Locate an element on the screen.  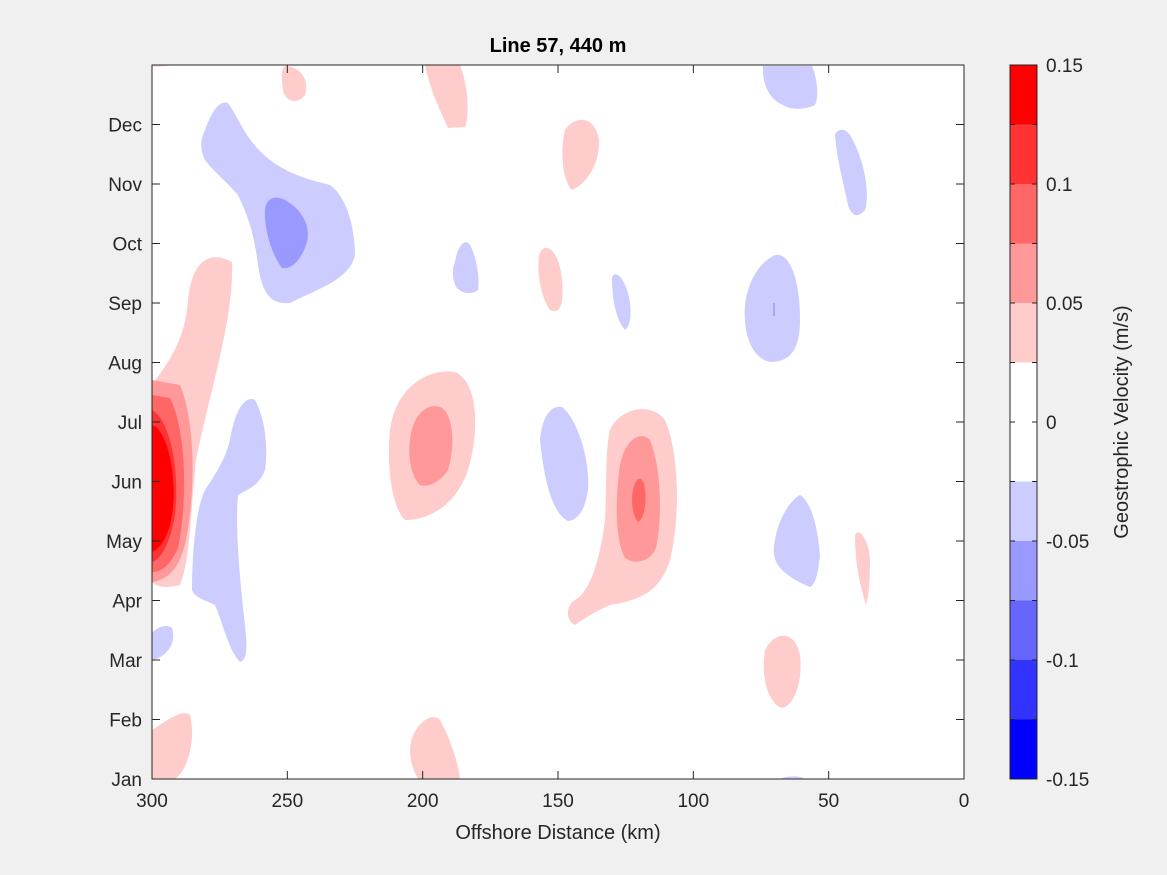
x-tick-label: 50 is located at coordinates (828, 801).